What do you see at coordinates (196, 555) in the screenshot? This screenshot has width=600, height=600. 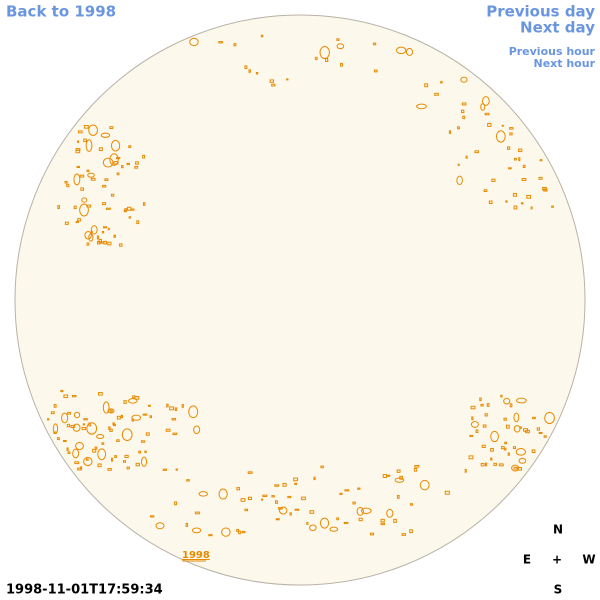 I see `year-link: 1998` at bounding box center [196, 555].